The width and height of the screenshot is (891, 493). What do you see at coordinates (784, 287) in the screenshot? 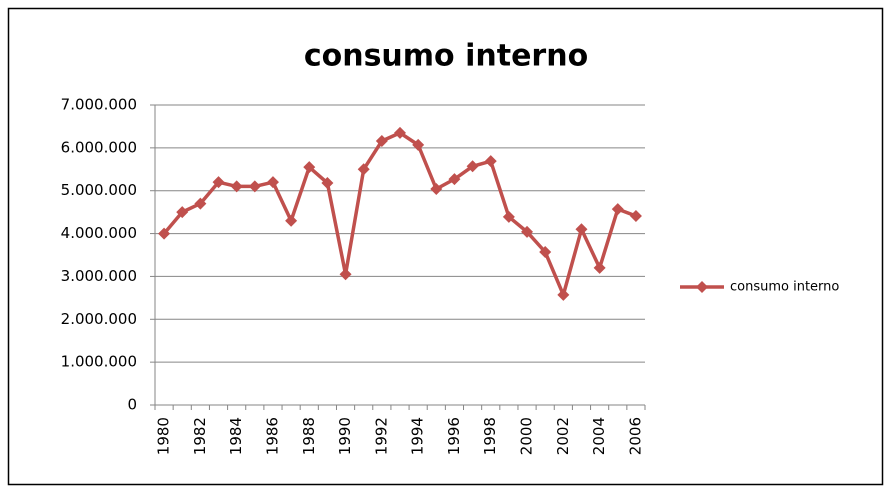
I see `legend-label: consumo interno` at bounding box center [784, 287].